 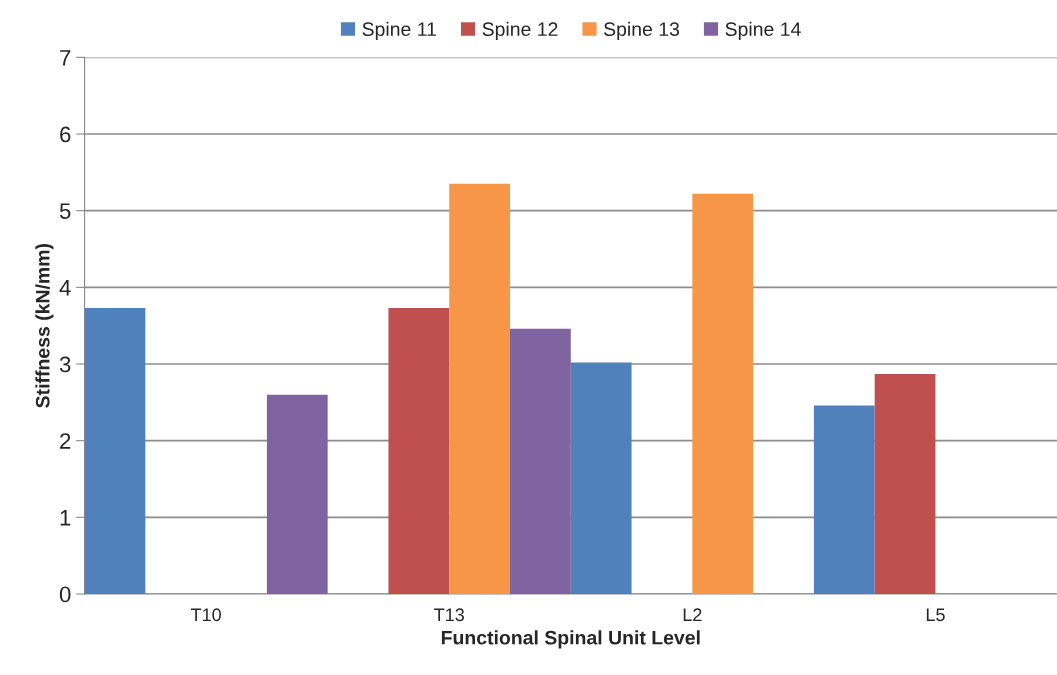 What do you see at coordinates (65, 58) in the screenshot?
I see `y-tick-label: 7` at bounding box center [65, 58].